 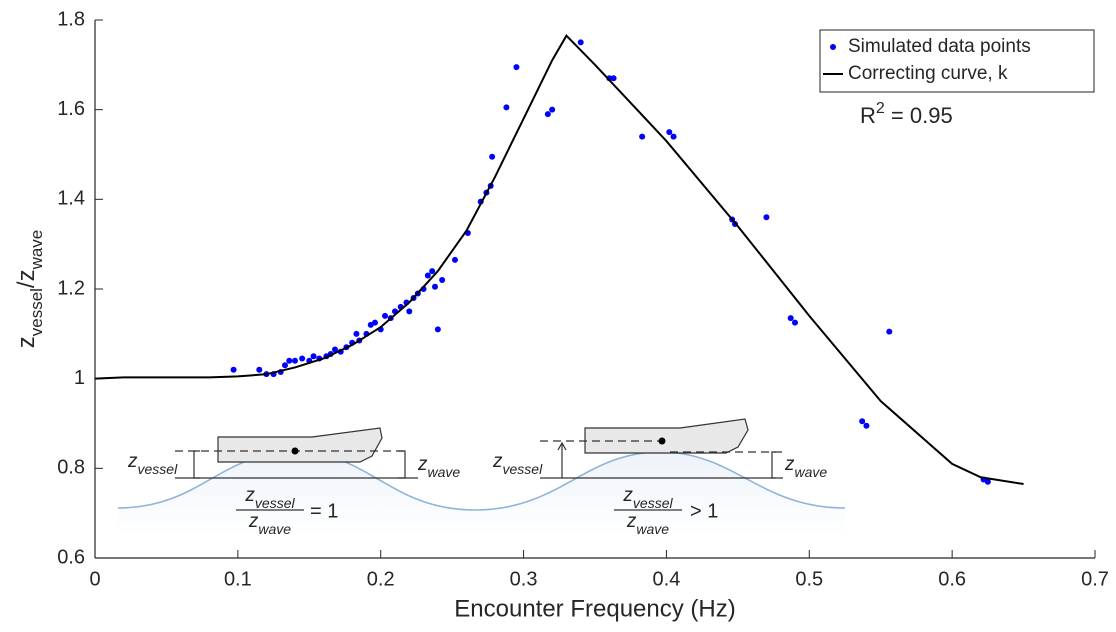 What do you see at coordinates (957, 61) in the screenshot?
I see `legend-box` at bounding box center [957, 61].